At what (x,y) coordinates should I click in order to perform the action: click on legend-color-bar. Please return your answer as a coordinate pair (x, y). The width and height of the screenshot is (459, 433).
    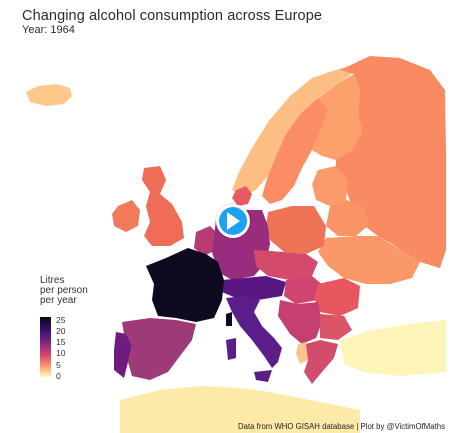
    Looking at the image, I should click on (45, 347).